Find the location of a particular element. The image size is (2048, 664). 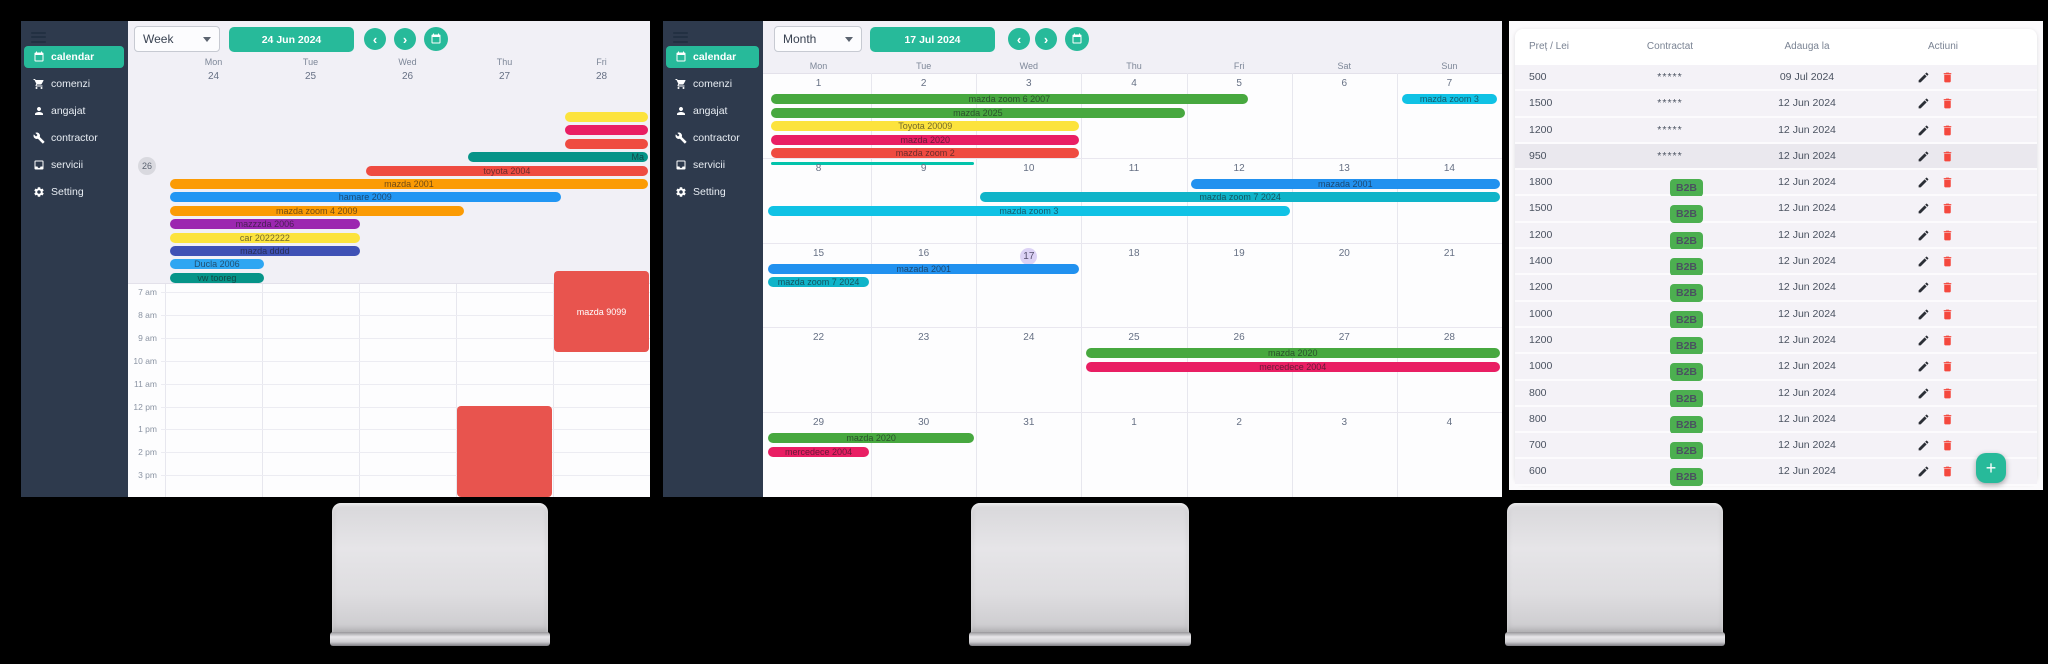

table-row: 600 B2B 12 Jun 2024 is located at coordinates (1776, 473).